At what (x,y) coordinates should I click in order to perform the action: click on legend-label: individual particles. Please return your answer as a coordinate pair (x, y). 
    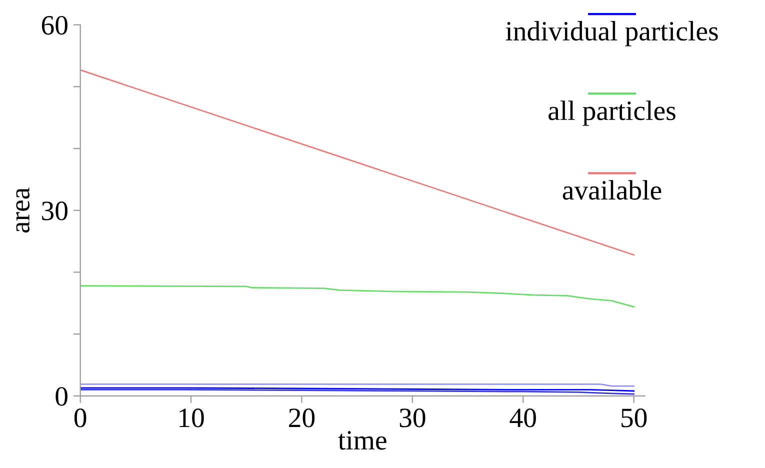
    Looking at the image, I should click on (612, 33).